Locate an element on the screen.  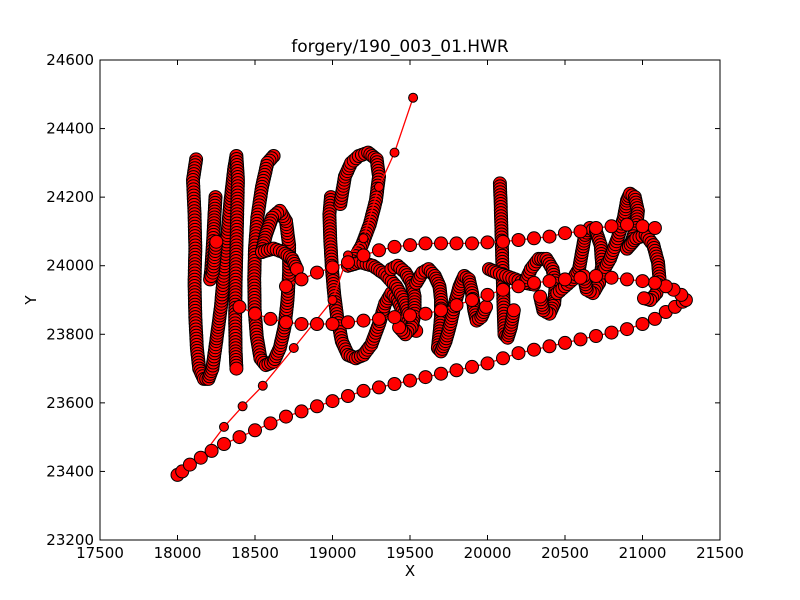
y-tick-label: 23400 is located at coordinates (70, 471).